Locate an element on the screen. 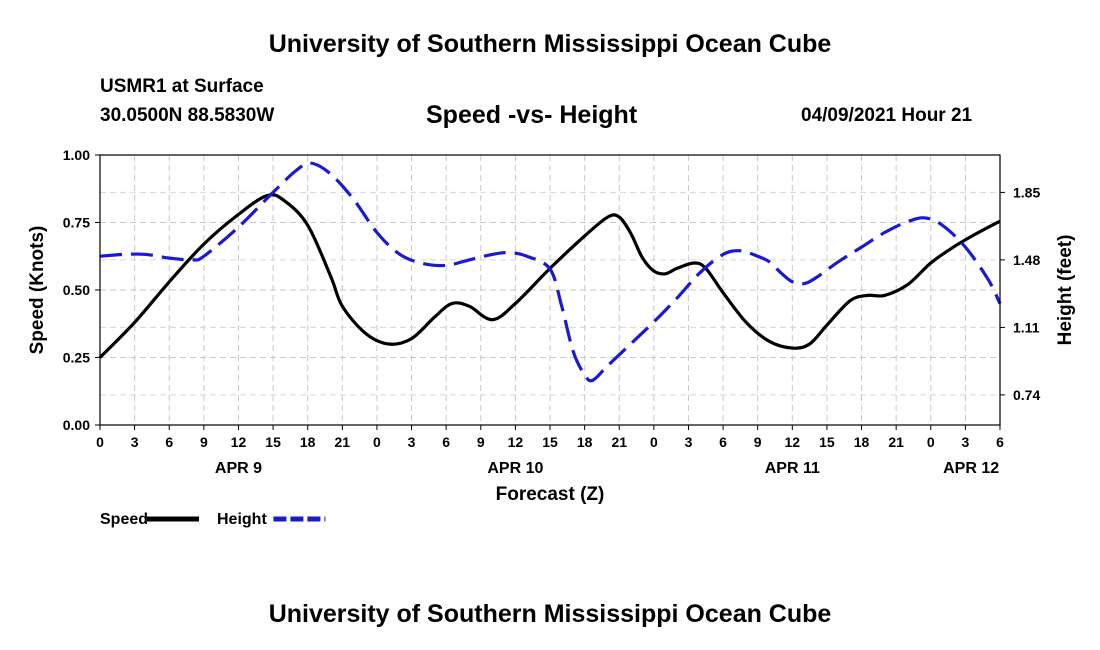  y2-axis-title: Height (feet) is located at coordinates (1065, 290).